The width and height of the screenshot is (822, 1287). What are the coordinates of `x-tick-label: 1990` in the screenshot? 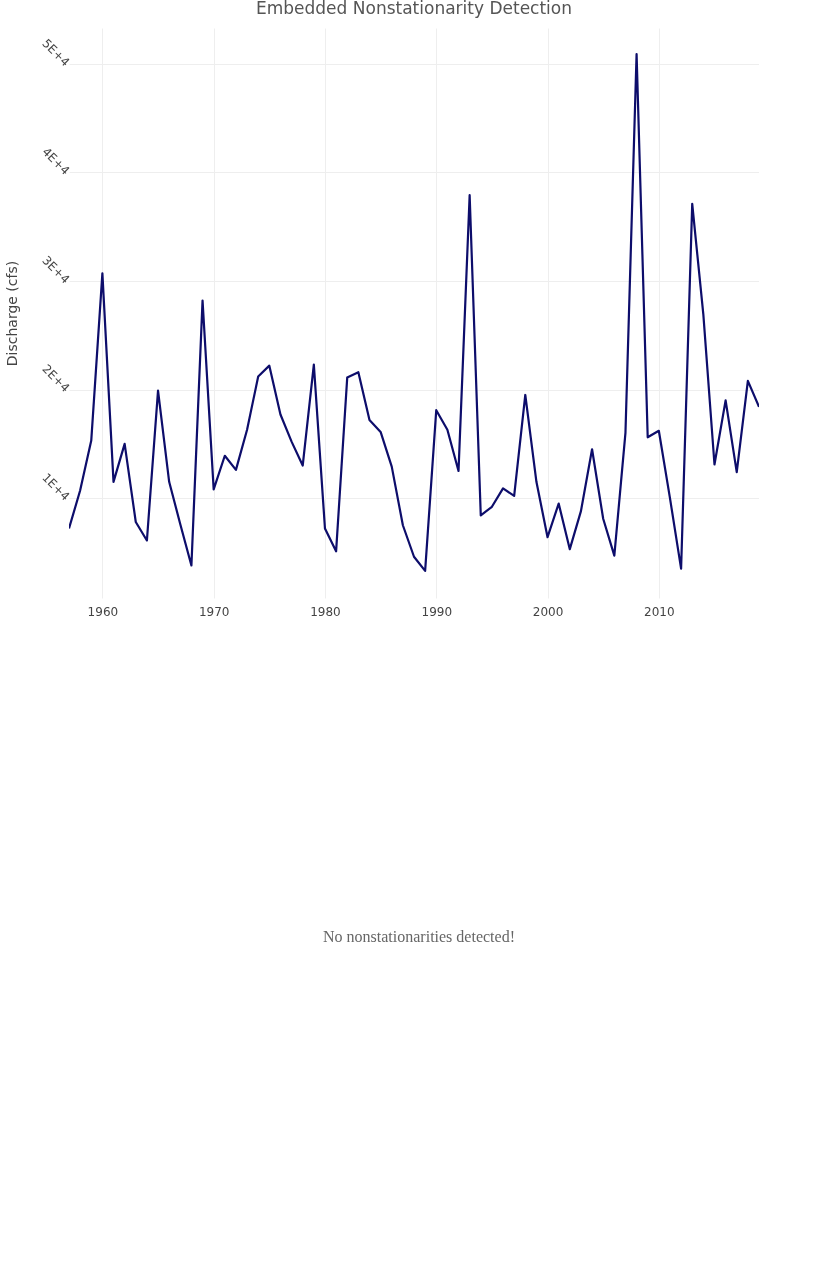 It's located at (437, 611).